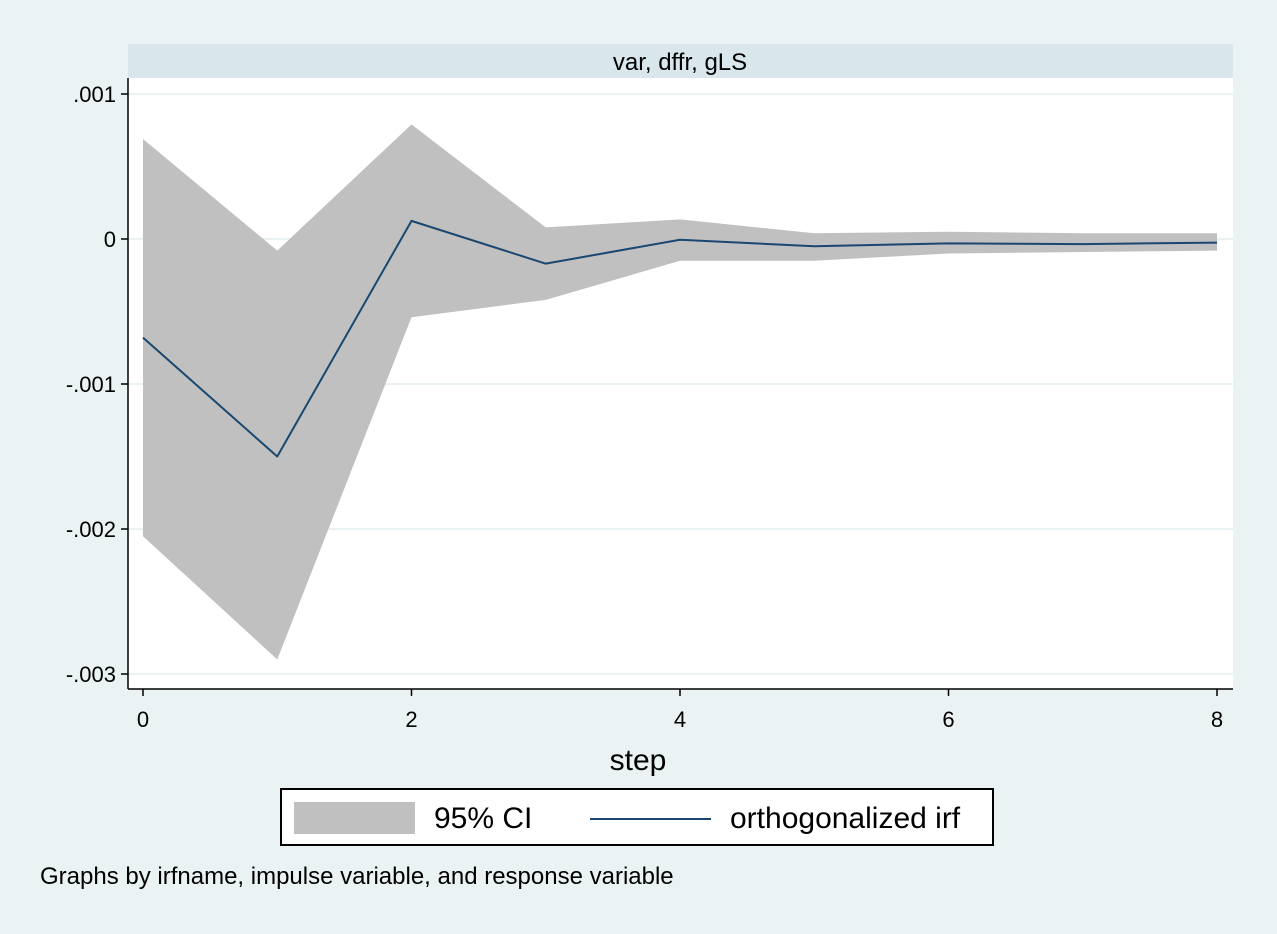  I want to click on x-axis-label: step, so click(638, 760).